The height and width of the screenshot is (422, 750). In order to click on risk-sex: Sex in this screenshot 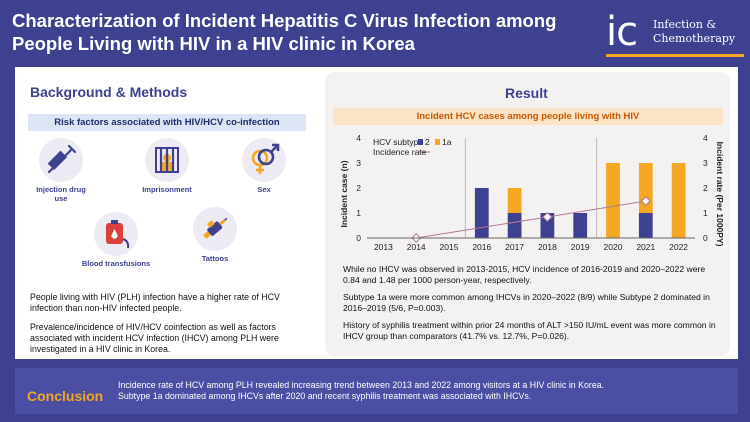, I will do `click(264, 166)`.